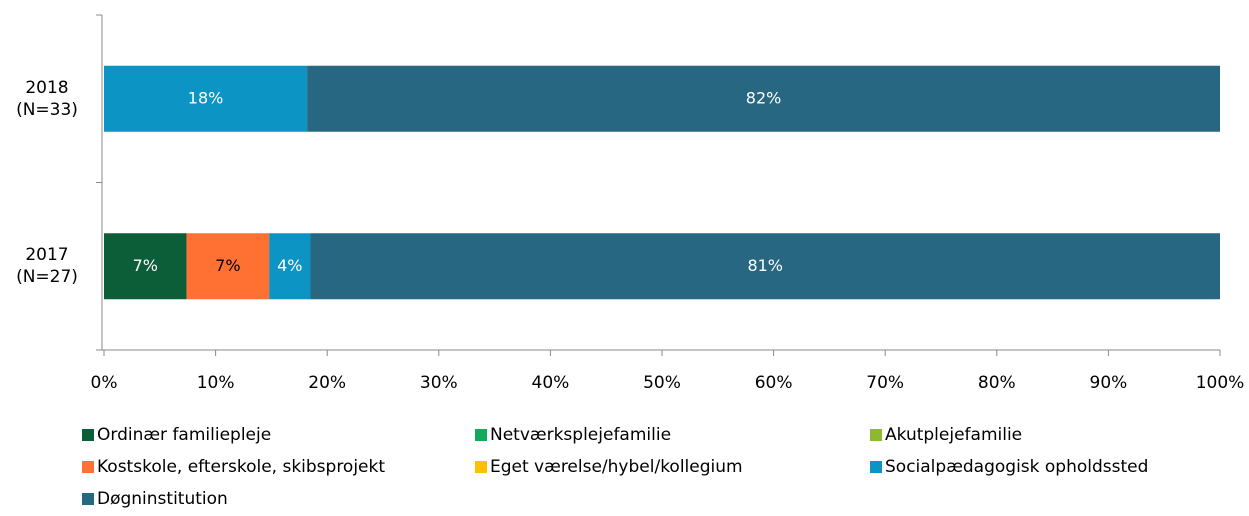 The image size is (1249, 516). What do you see at coordinates (953, 435) in the screenshot?
I see `legend-label: Akutplejefamilie` at bounding box center [953, 435].